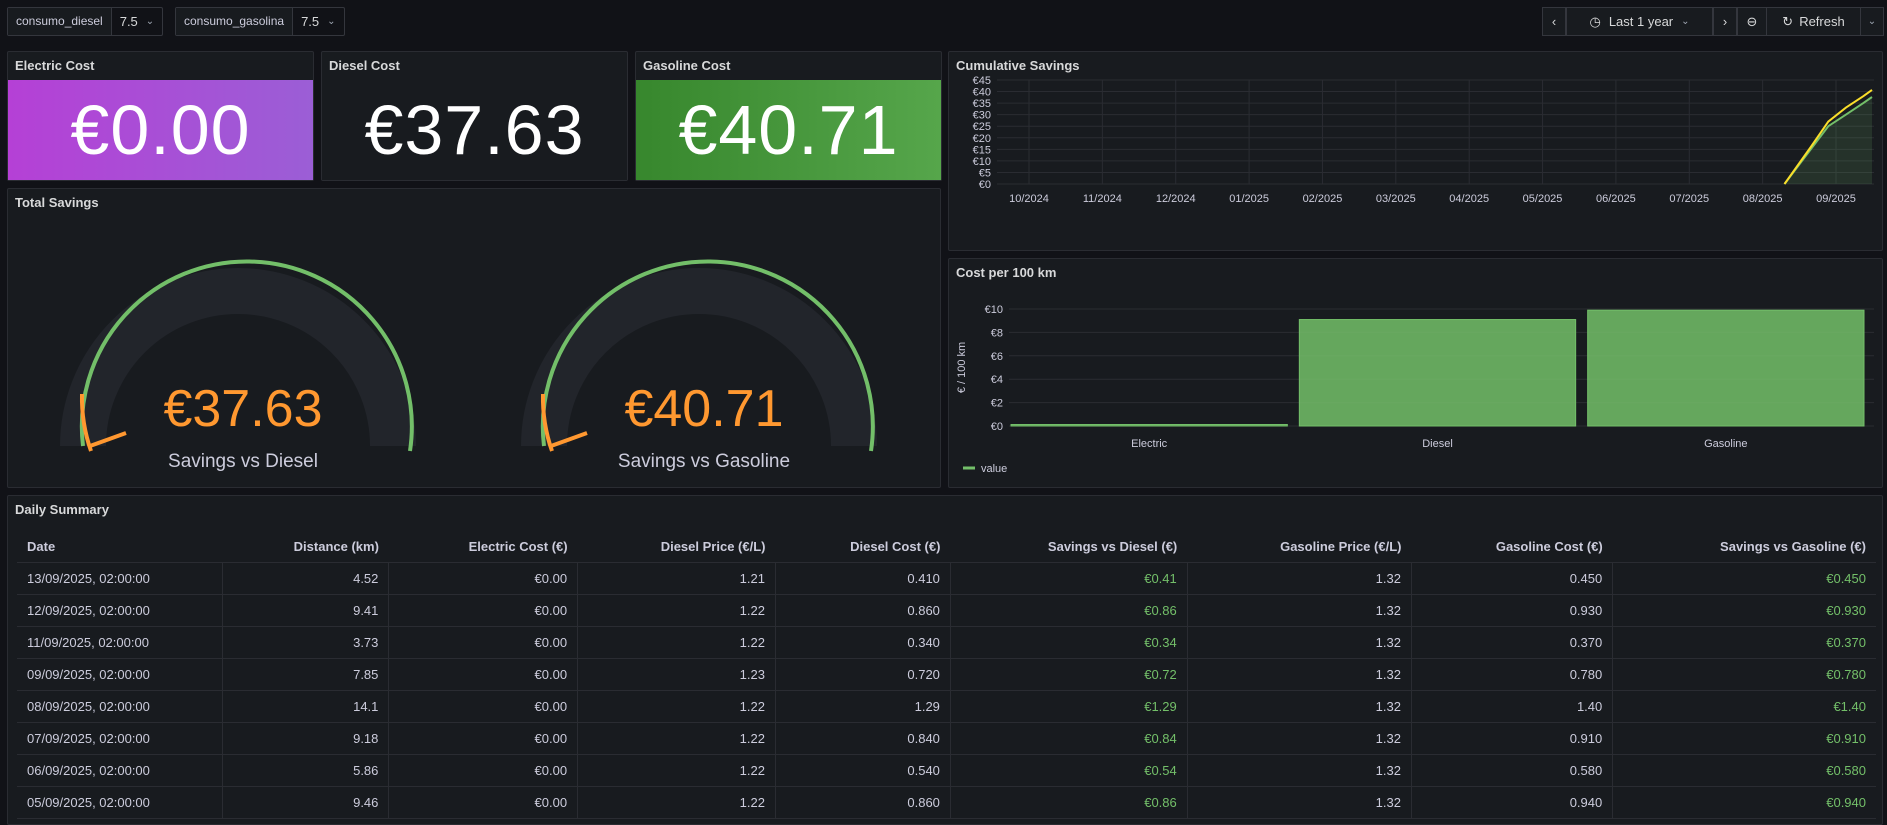 The height and width of the screenshot is (825, 1887). Describe the element at coordinates (1744, 578) in the screenshot. I see `table-cell: €0.450` at that location.